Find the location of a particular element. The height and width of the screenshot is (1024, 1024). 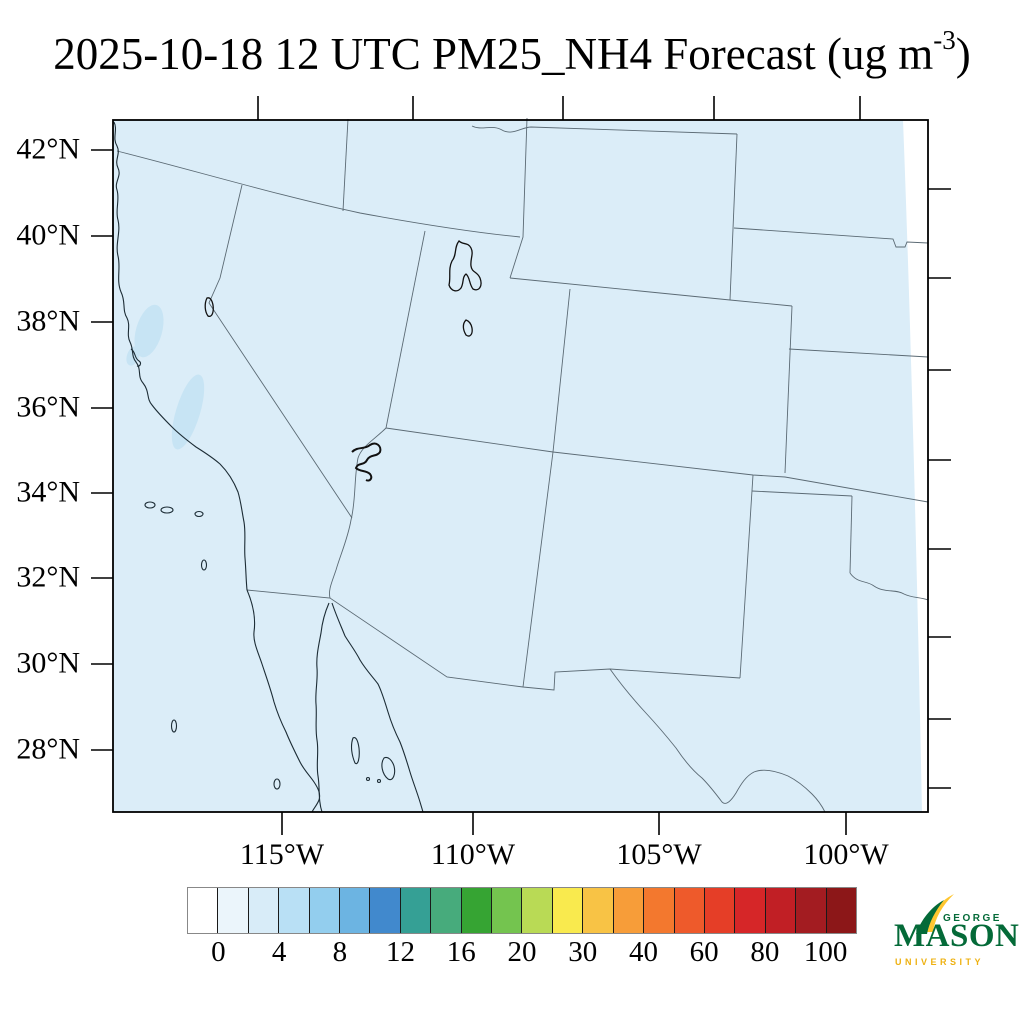

lakes is located at coordinates (343, 361).